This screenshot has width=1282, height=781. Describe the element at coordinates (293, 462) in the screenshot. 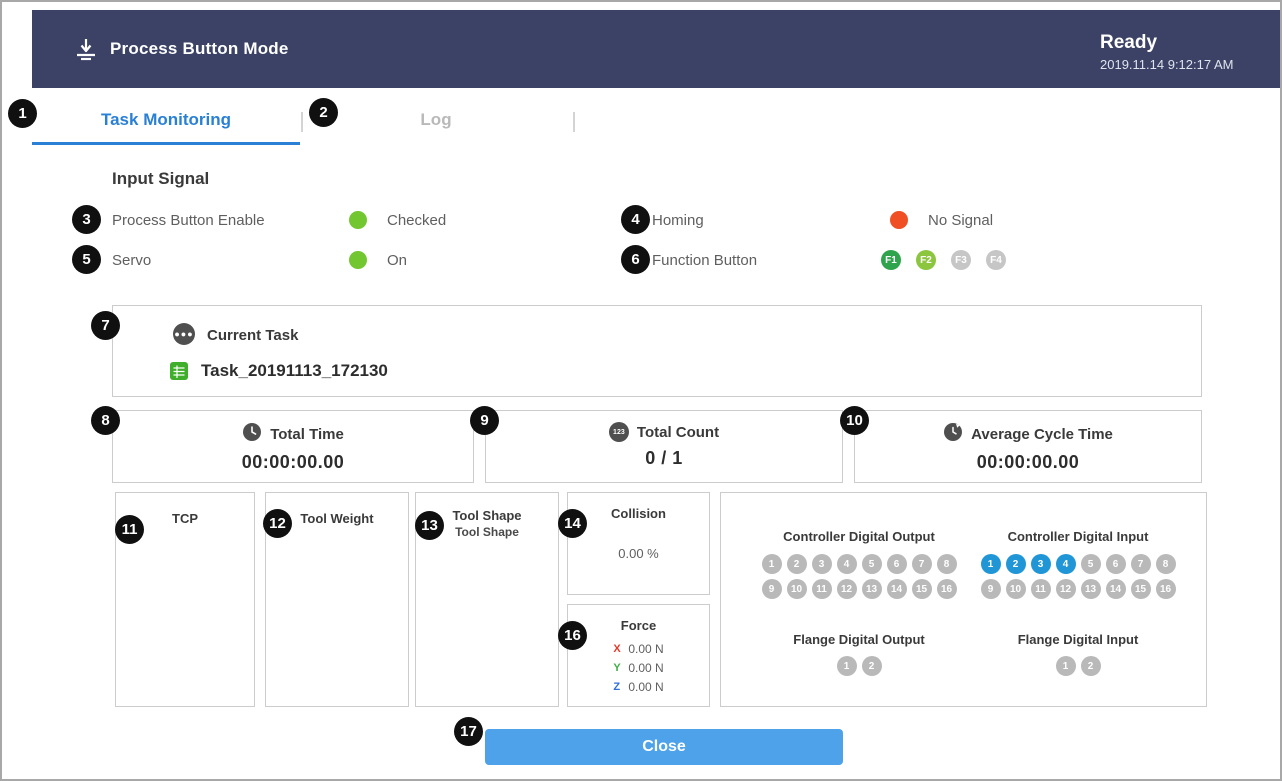

I see `total-time-value: 00:00:00.00` at that location.